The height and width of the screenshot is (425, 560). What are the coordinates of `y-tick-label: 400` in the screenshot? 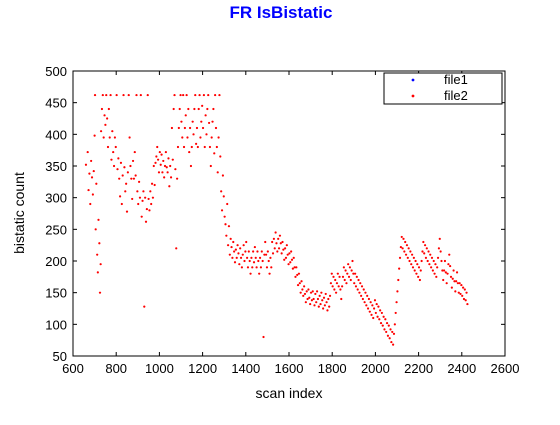 It's located at (56, 134).